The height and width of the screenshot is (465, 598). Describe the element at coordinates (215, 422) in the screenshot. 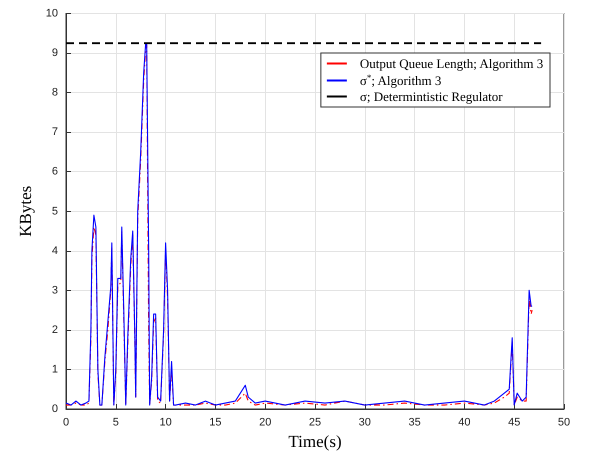

I see `x-tick-label: 15` at that location.